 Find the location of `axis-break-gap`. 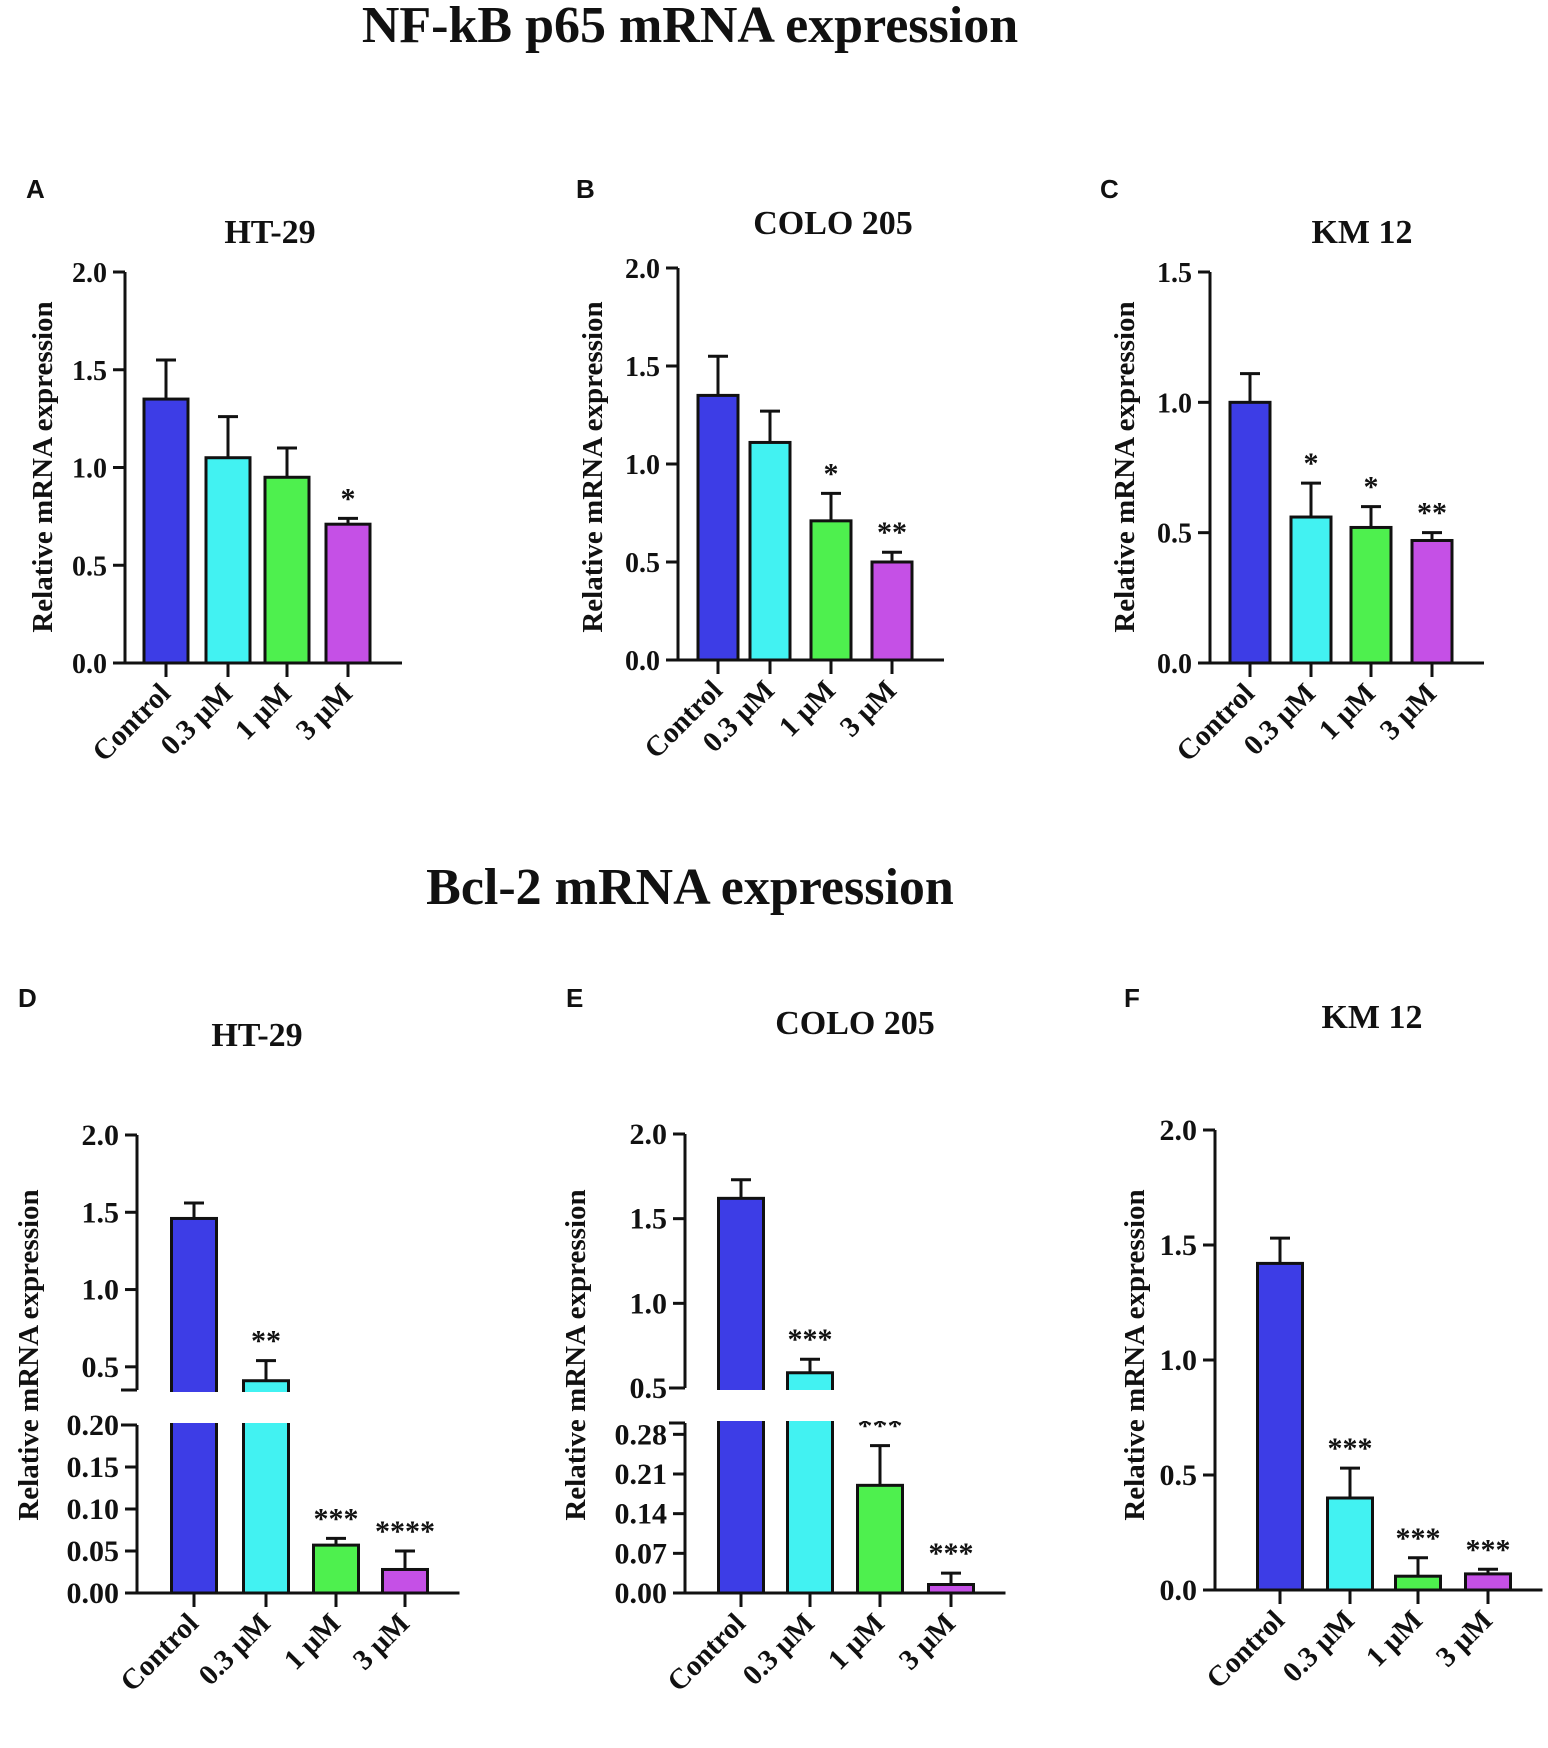

axis-break-gap is located at coordinates (301, 1407).